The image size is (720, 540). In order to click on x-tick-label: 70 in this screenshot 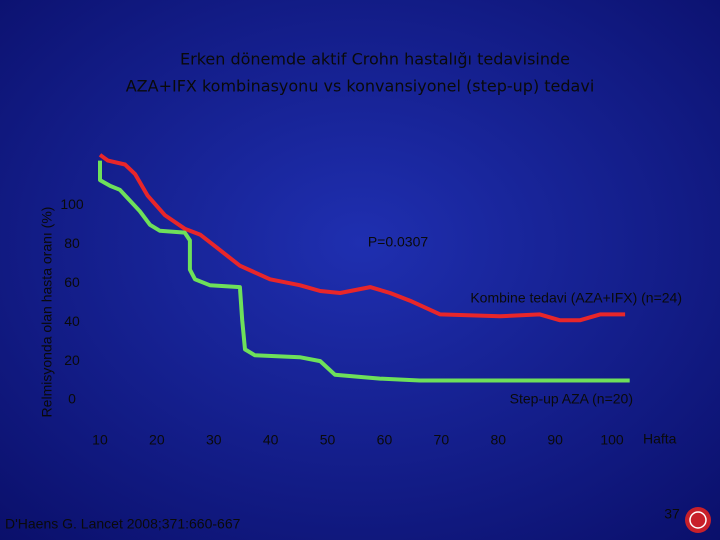, I will do `click(442, 440)`.